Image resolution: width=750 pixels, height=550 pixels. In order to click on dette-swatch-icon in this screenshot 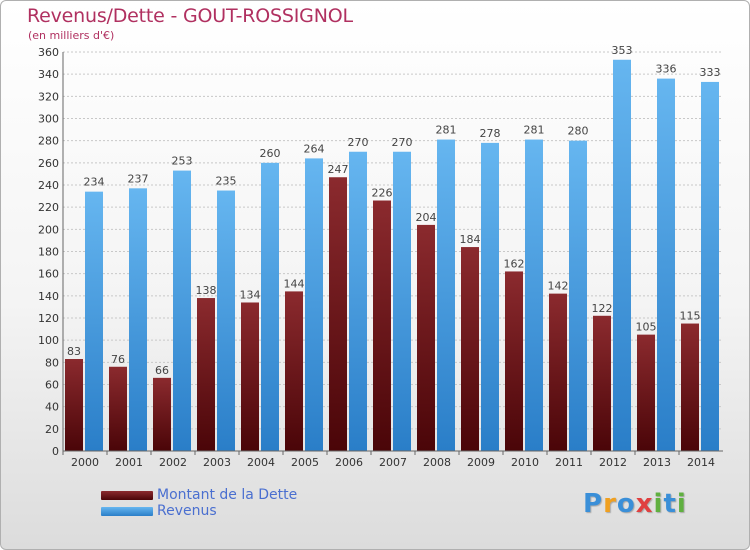, I will do `click(127, 495)`.